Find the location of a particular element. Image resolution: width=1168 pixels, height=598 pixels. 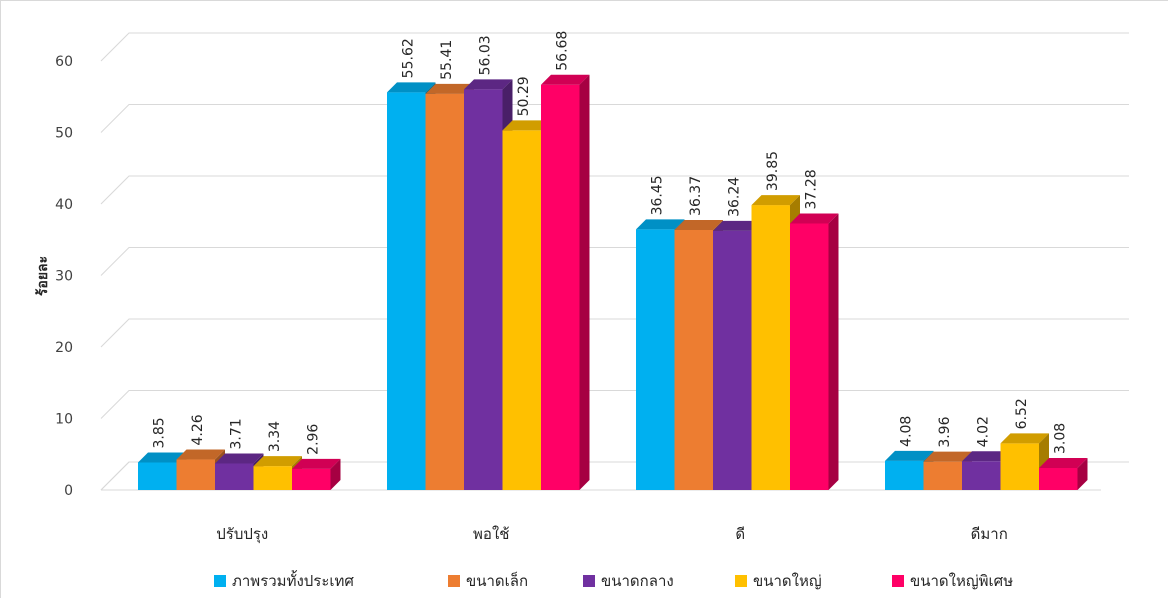

data-label: 55.41 is located at coordinates (447, 60).